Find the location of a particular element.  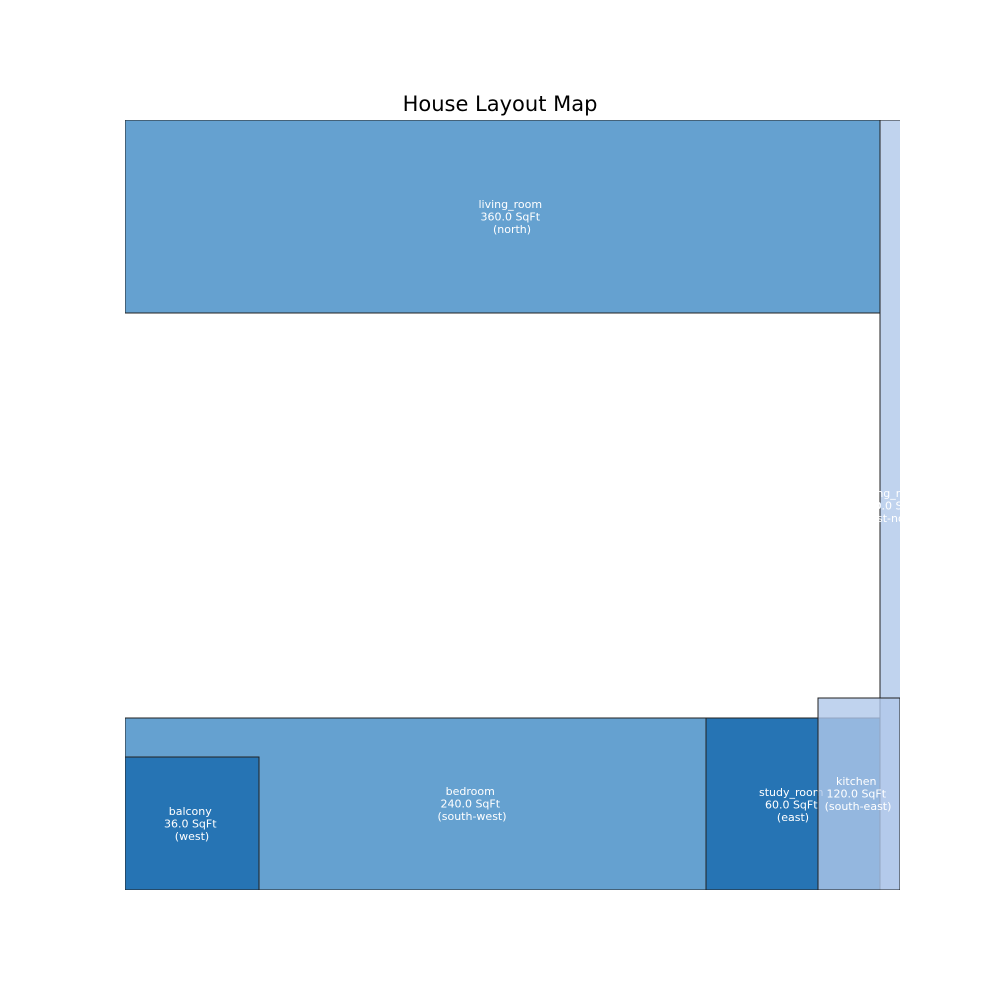

room-living-room-area is located at coordinates (503, 217).